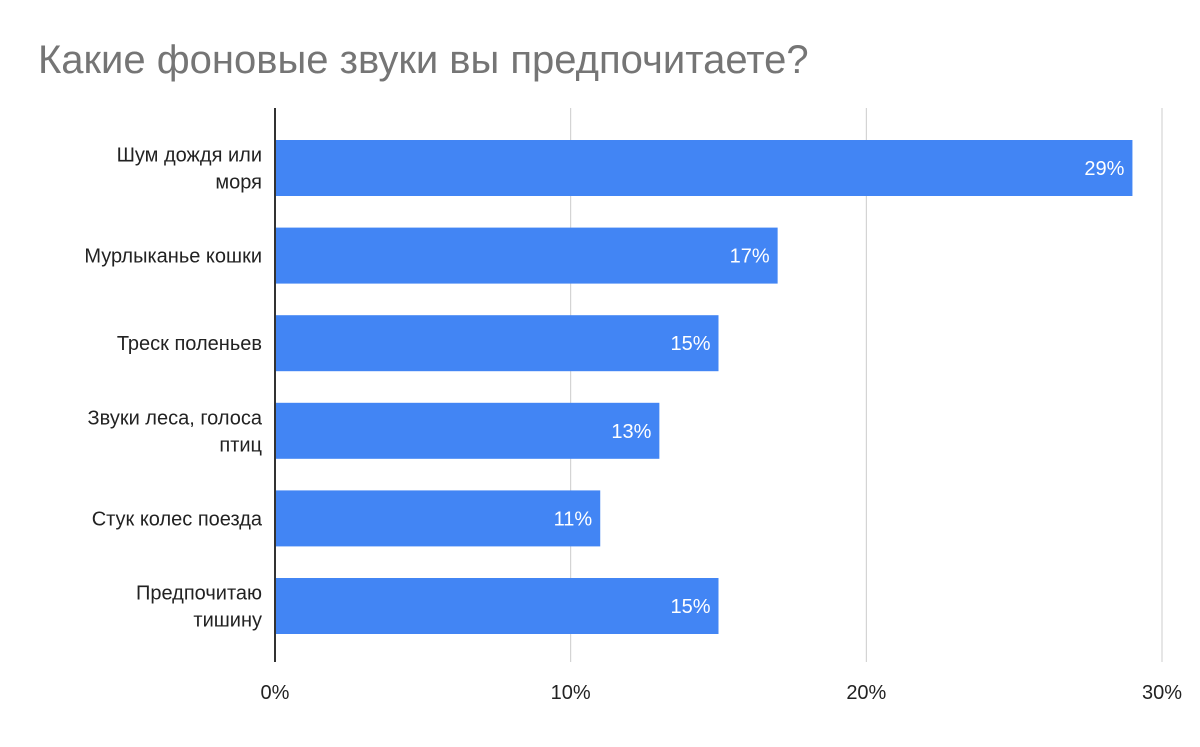 This screenshot has width=1200, height=747. I want to click on y-tick-label: Звуки леса, голоса, so click(175, 418).